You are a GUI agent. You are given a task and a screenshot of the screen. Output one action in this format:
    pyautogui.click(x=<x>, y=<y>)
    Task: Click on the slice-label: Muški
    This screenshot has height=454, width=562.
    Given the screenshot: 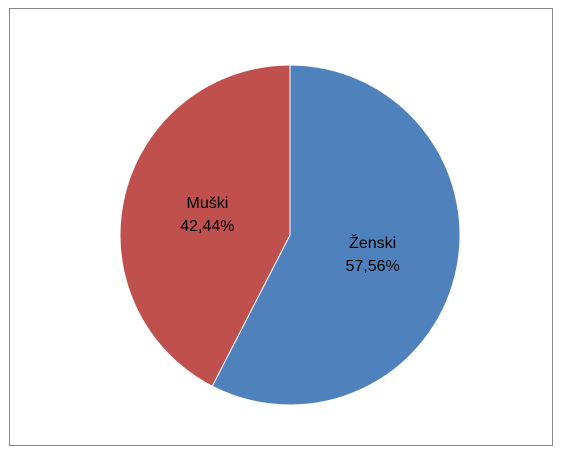 What is the action you would take?
    pyautogui.click(x=207, y=203)
    